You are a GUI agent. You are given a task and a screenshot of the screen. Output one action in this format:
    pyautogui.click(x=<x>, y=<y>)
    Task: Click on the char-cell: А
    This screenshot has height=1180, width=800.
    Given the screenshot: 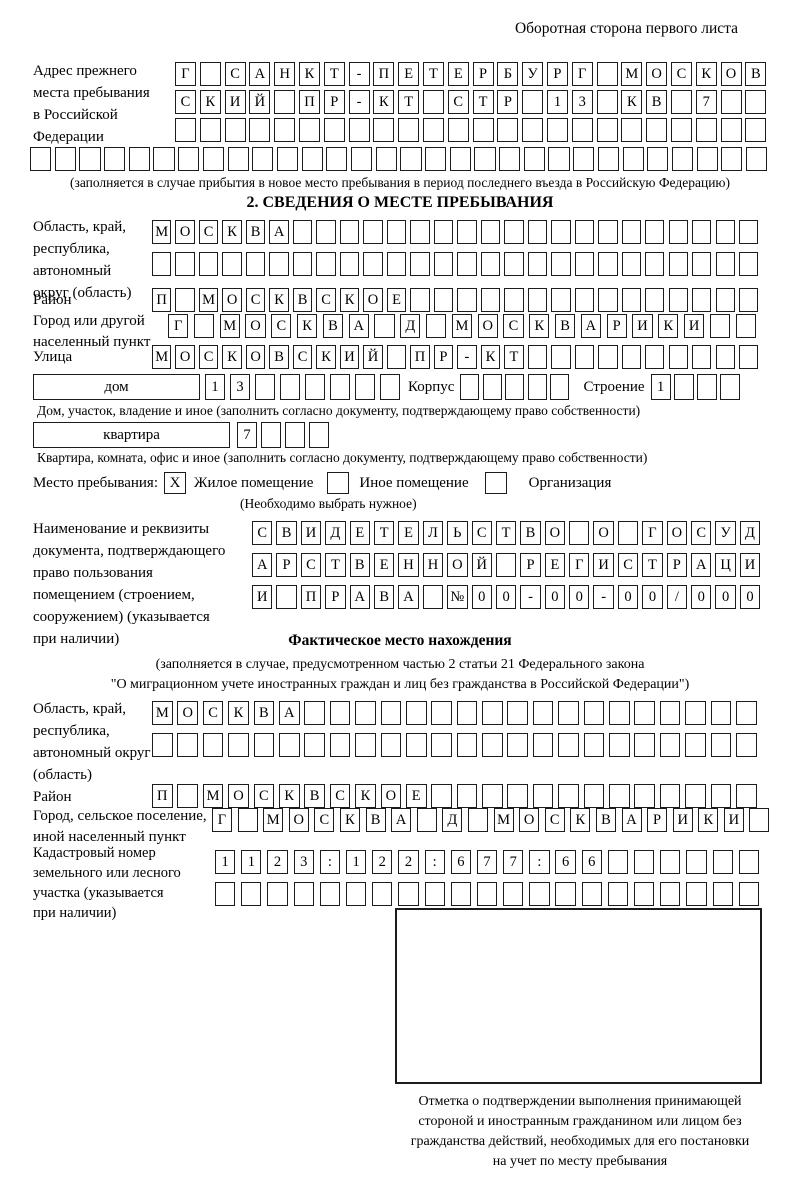 What is the action you would take?
    pyautogui.click(x=591, y=326)
    